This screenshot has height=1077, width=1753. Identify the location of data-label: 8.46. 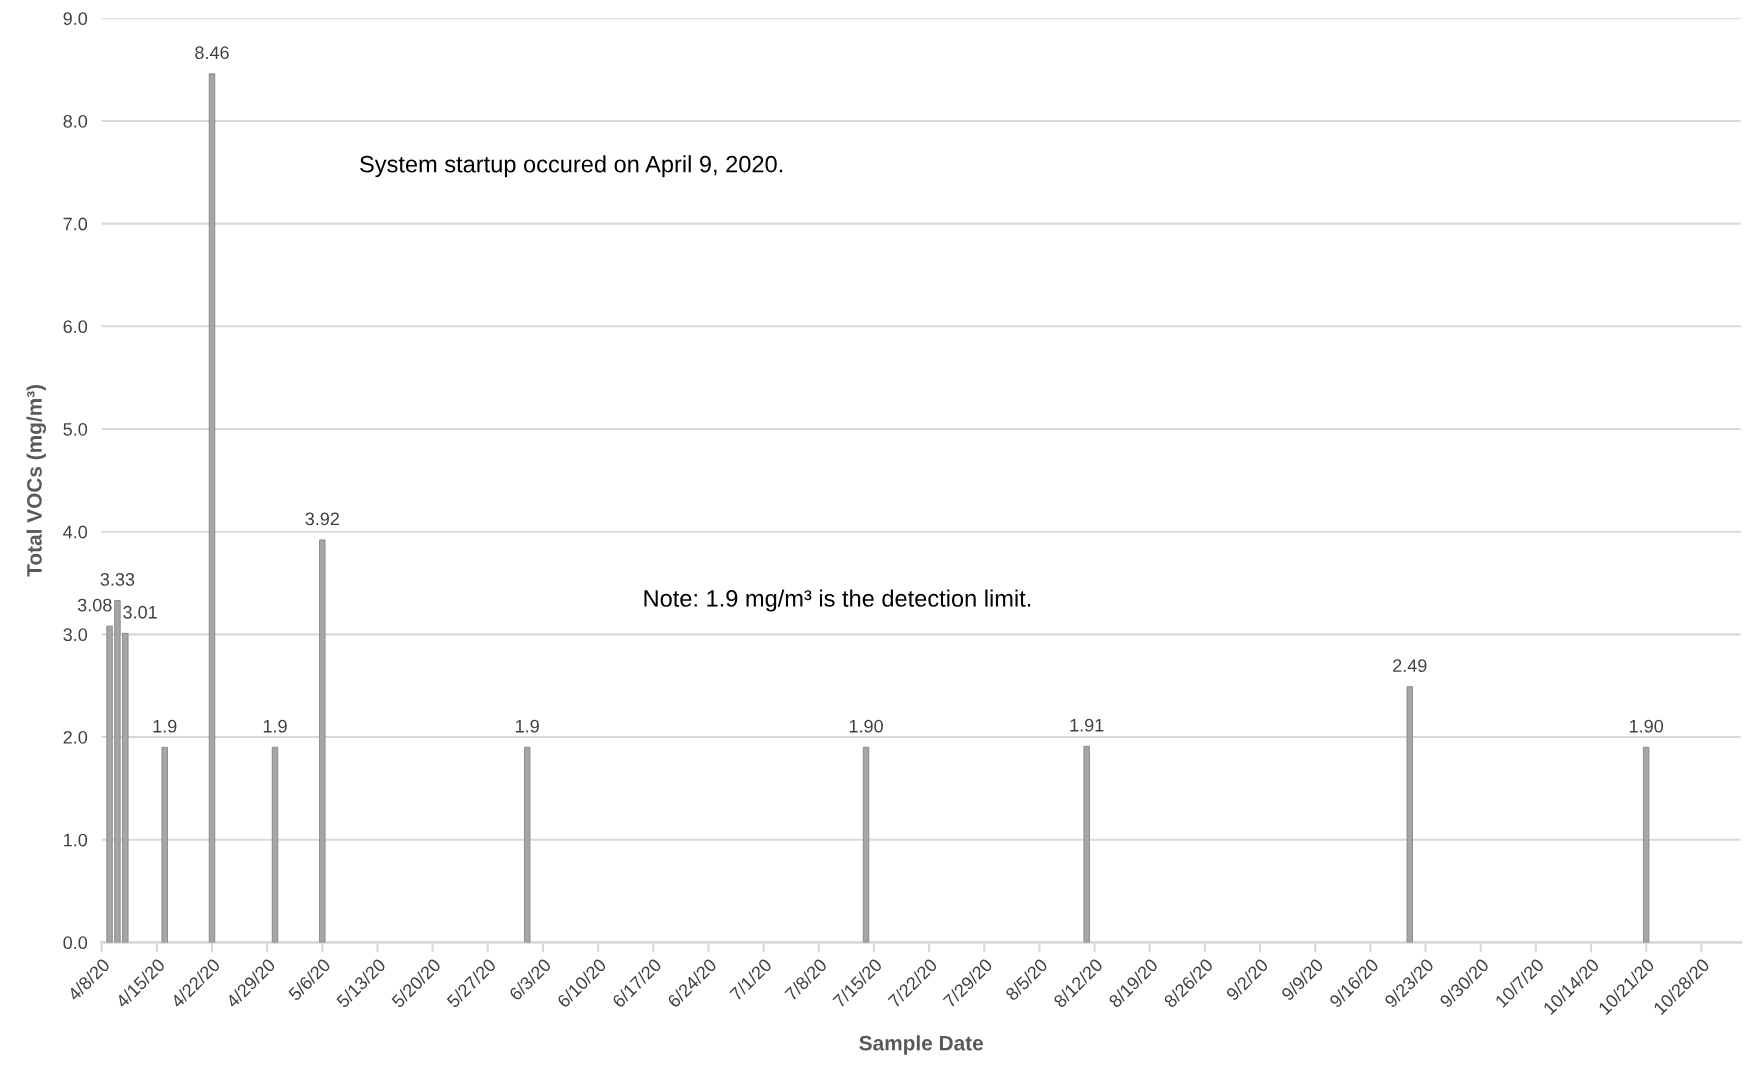
(212, 53).